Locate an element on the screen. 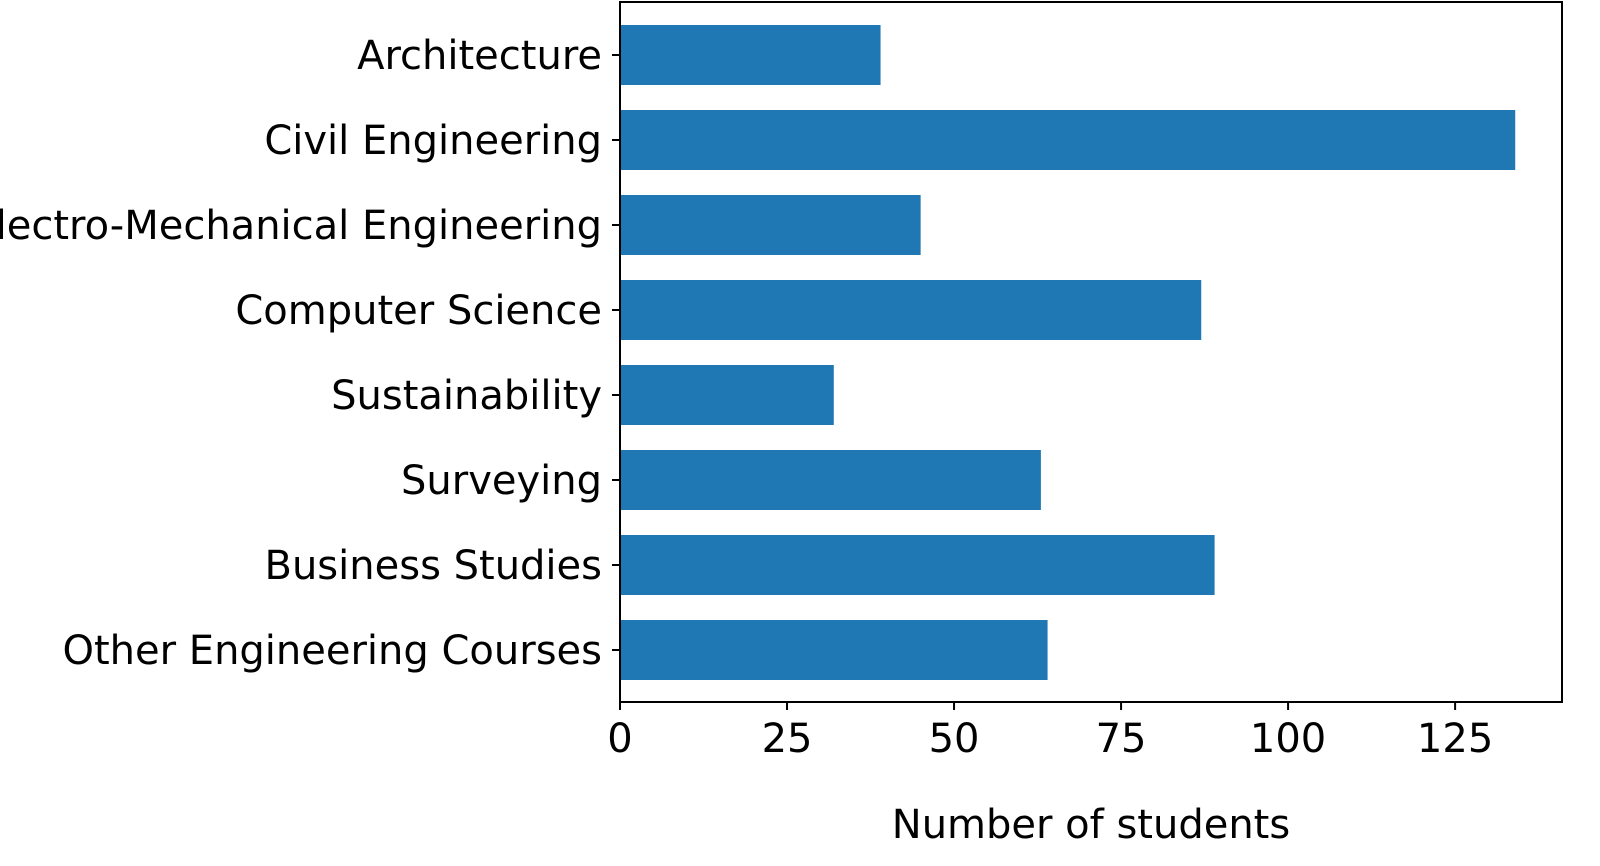  x-tick-label: 25 is located at coordinates (787, 739).